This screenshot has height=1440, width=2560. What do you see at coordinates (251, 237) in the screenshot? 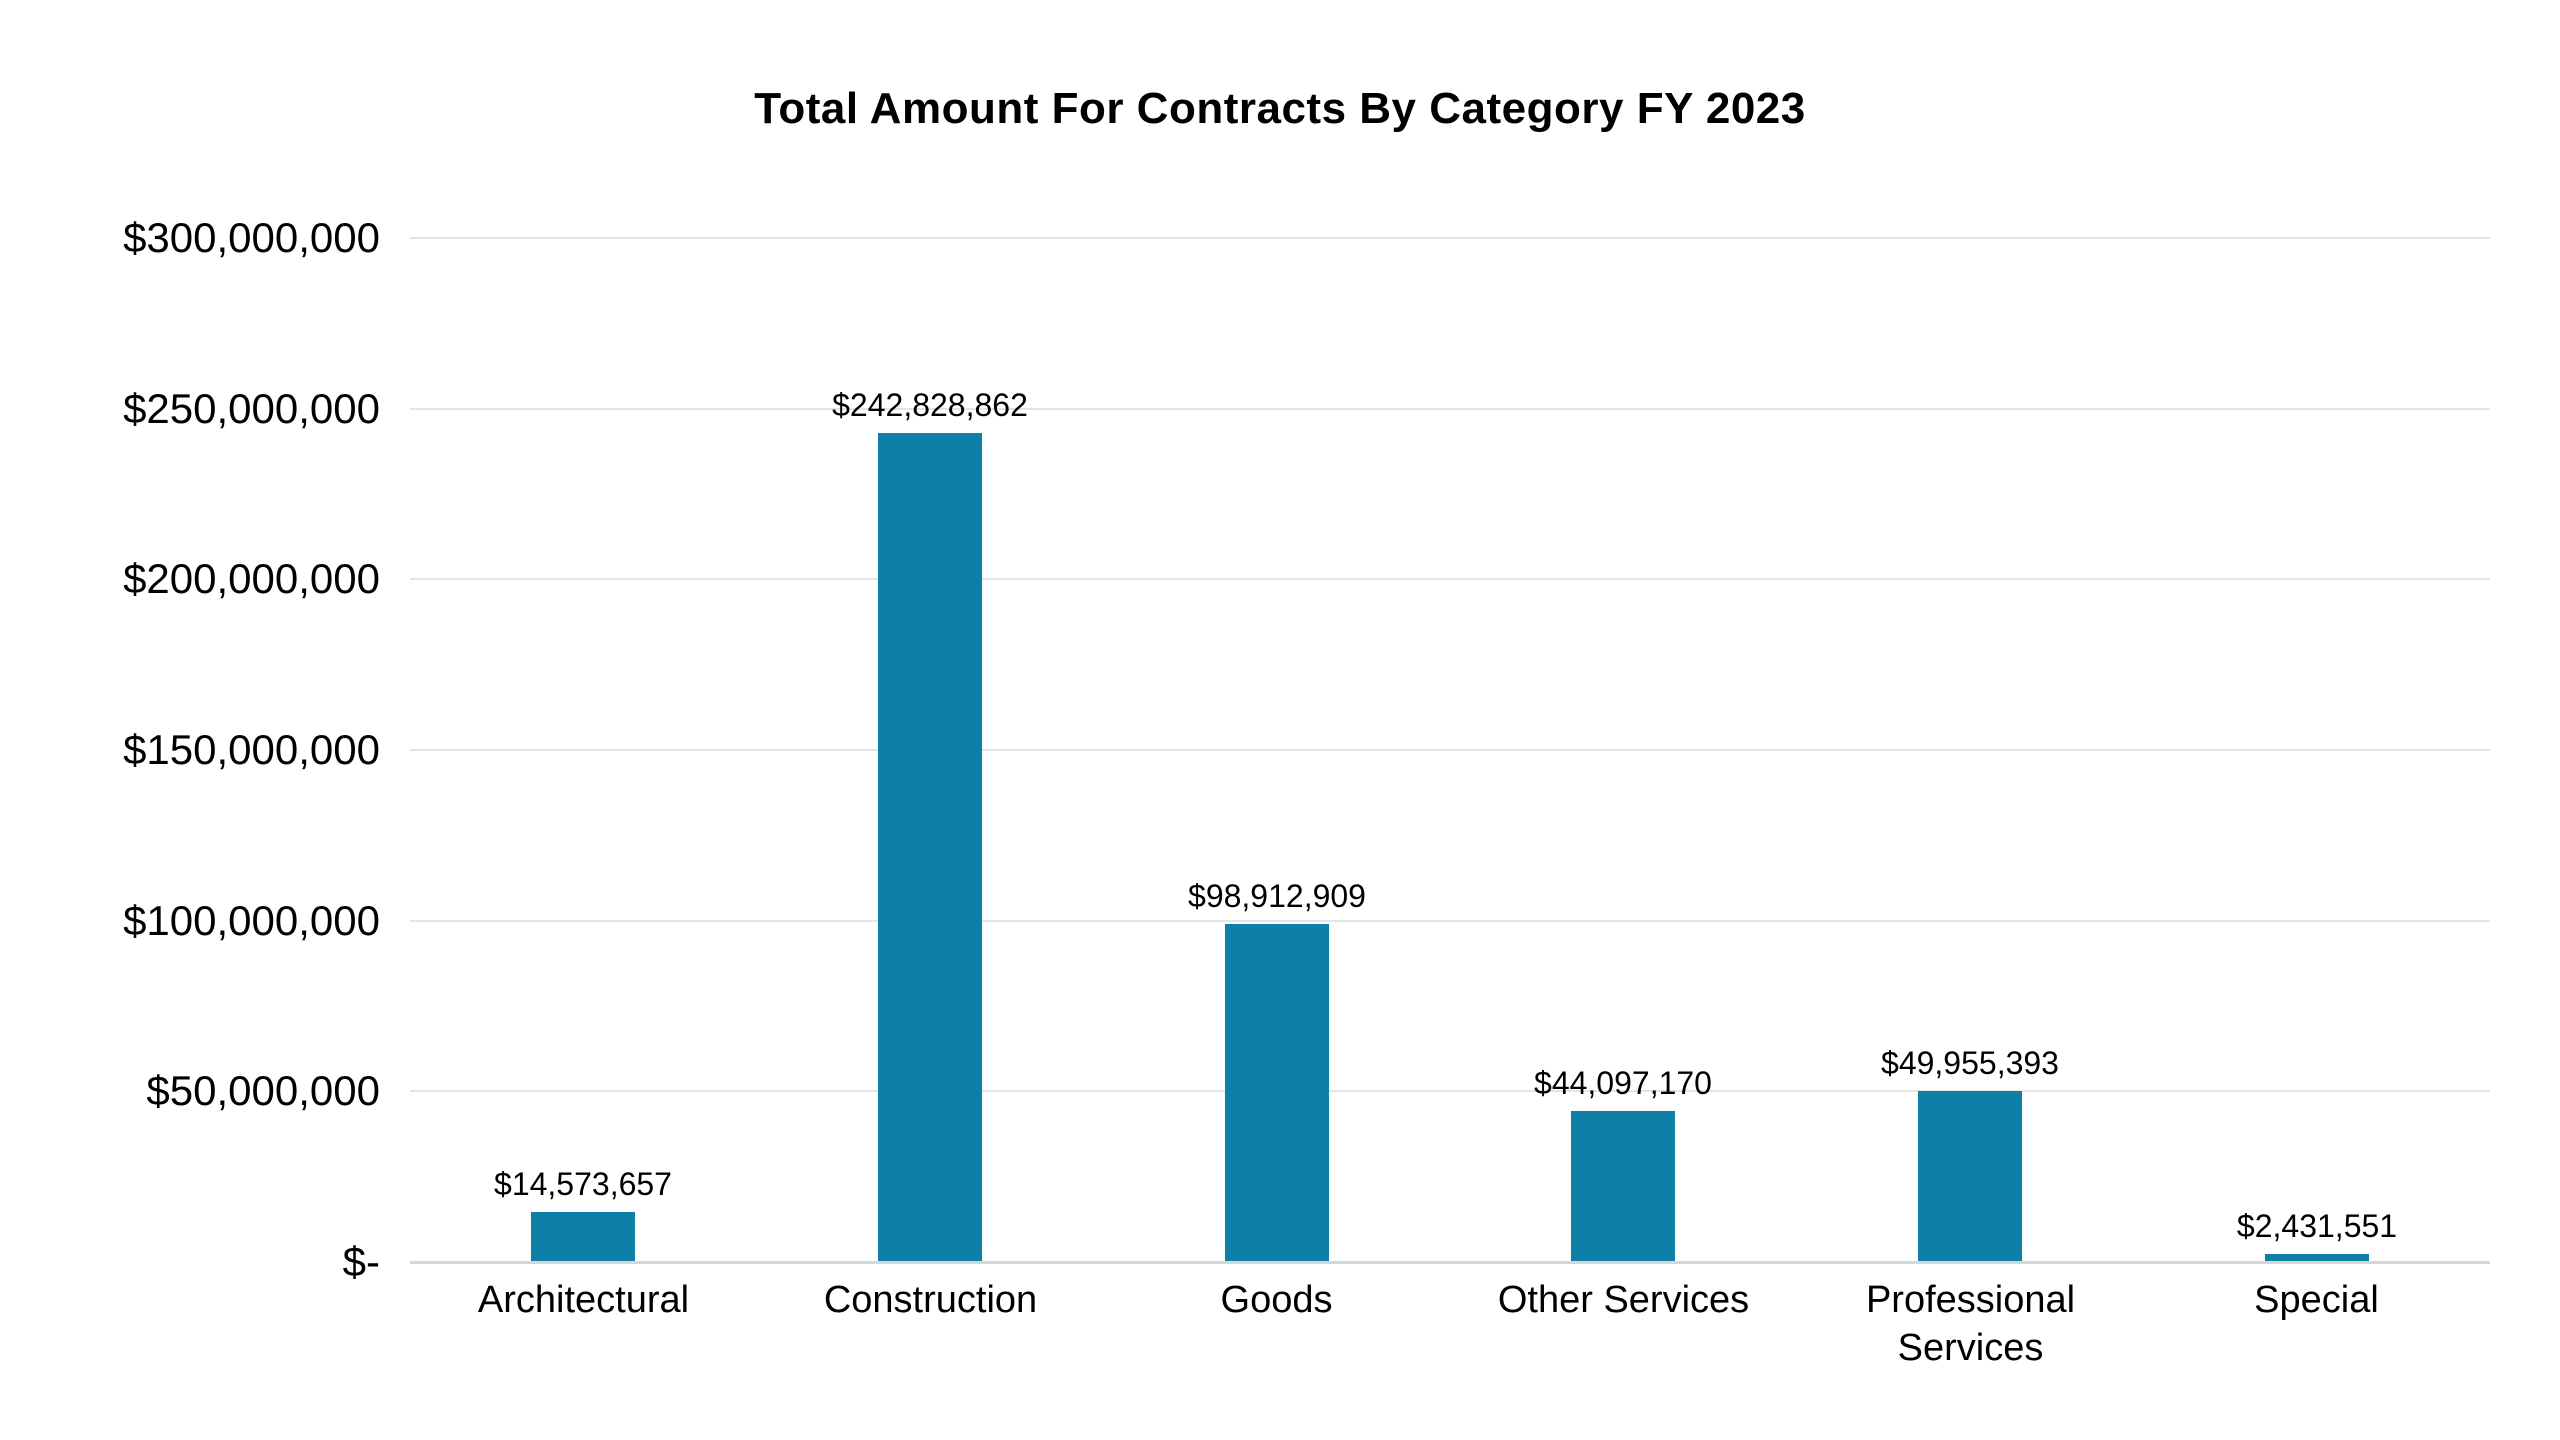
I see `y-tick-label: $300,000,000` at bounding box center [251, 237].